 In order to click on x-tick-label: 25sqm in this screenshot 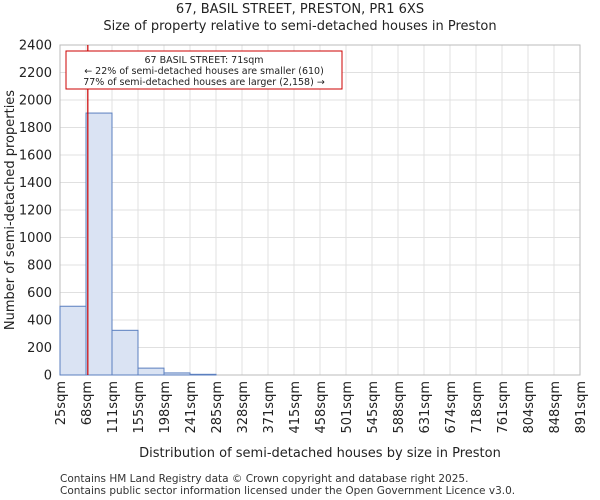, I will do `click(61, 403)`.